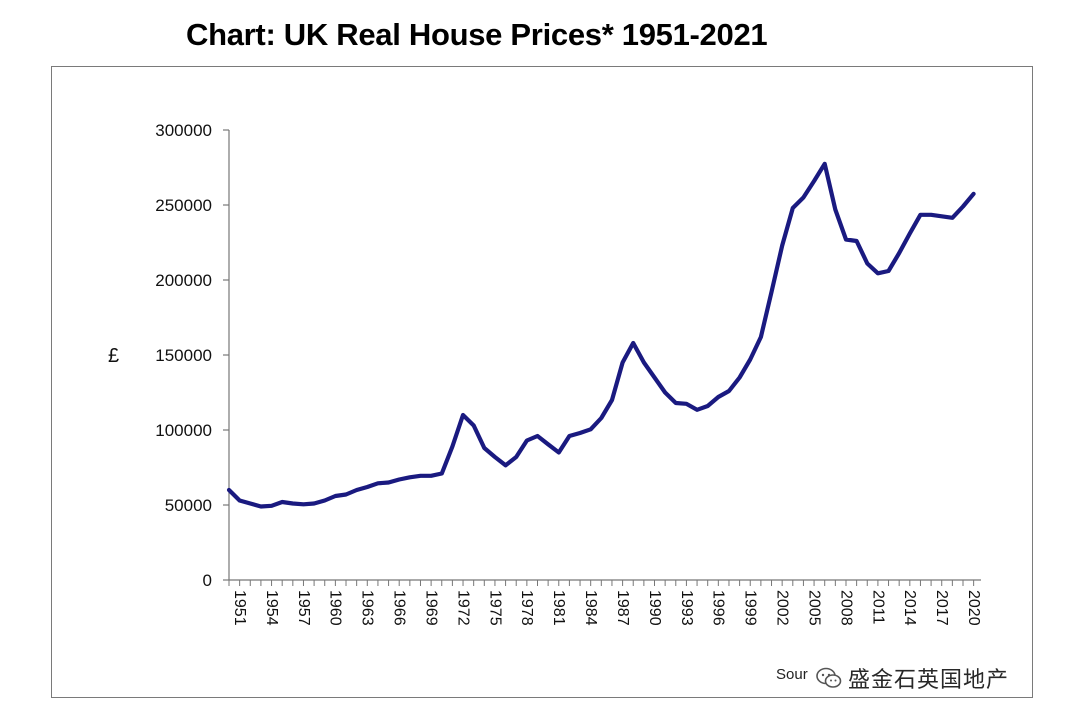 The height and width of the screenshot is (723, 1080). Describe the element at coordinates (792, 674) in the screenshot. I see `source-note: Sour` at that location.